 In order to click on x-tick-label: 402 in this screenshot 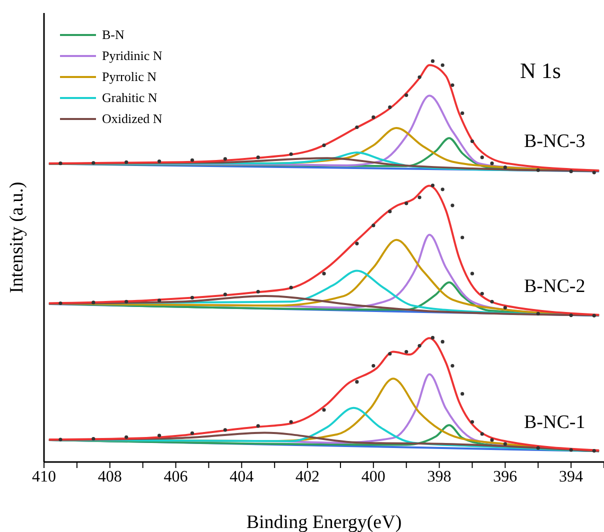, I will do `click(308, 477)`.